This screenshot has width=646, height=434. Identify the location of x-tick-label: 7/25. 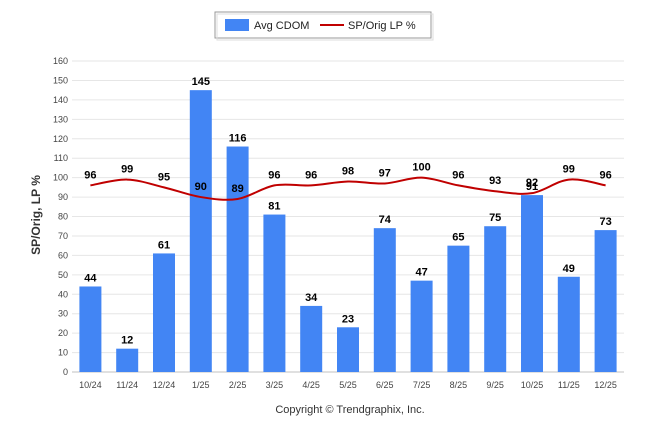
(422, 385).